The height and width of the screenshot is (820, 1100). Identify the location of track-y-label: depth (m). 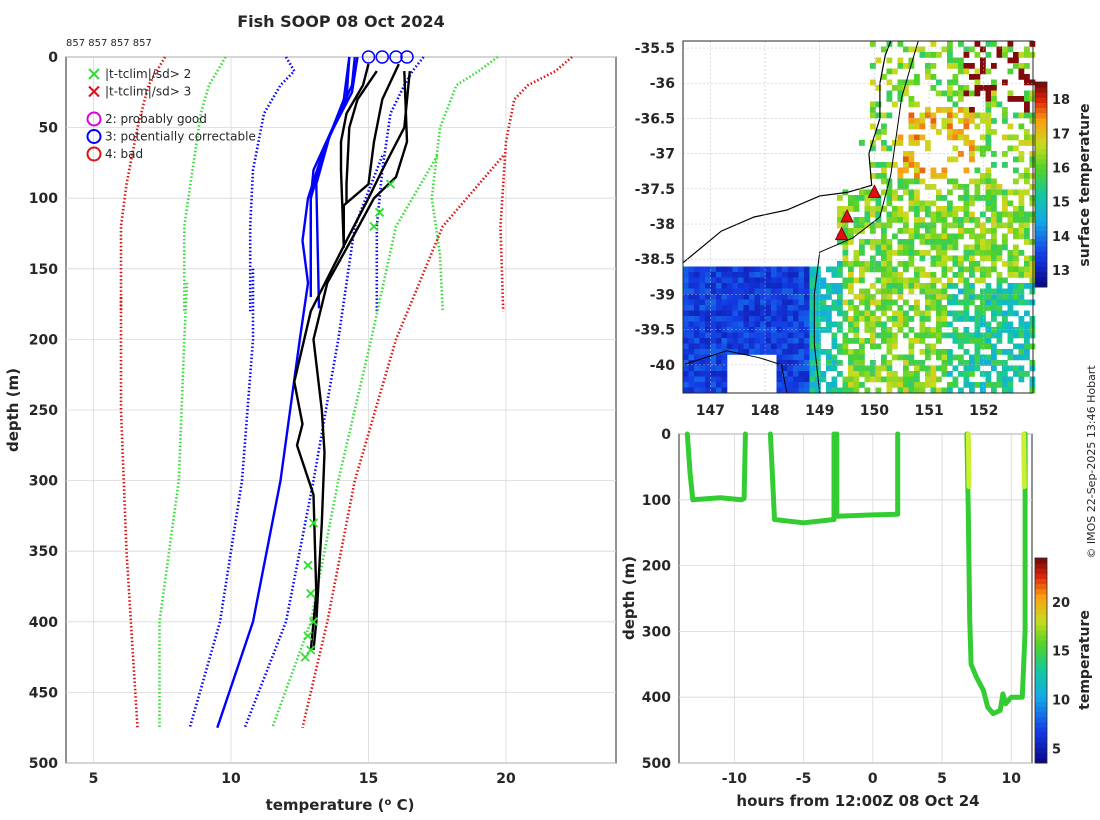
(629, 598).